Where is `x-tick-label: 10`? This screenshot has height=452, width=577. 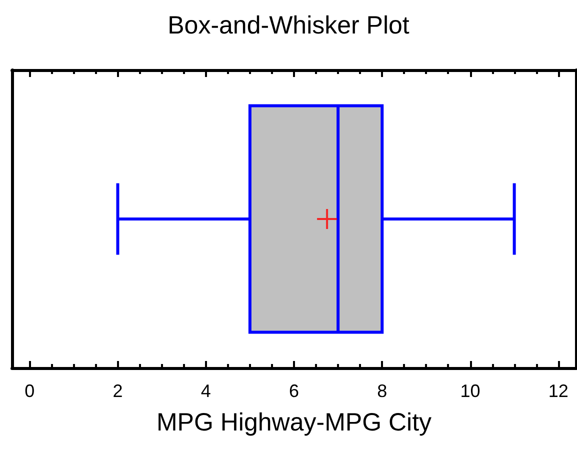
x-tick-label: 10 is located at coordinates (470, 391).